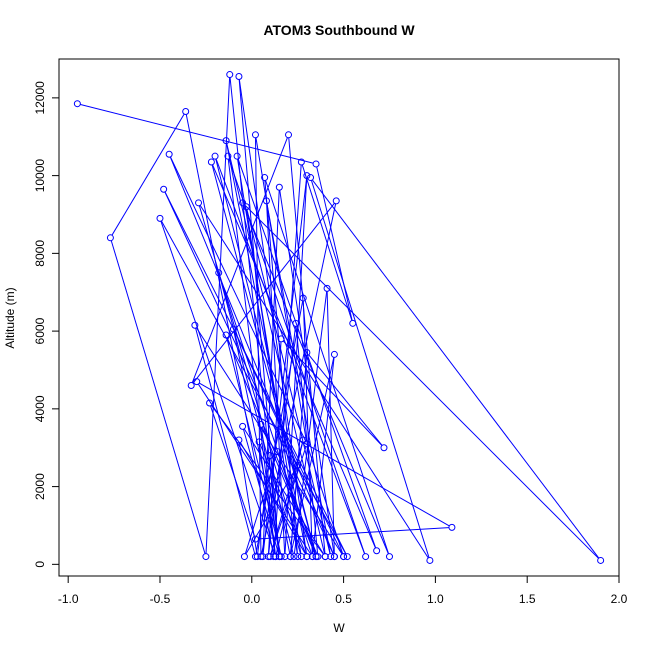  Describe the element at coordinates (435, 599) in the screenshot. I see `x-tick-label: 1.0` at that location.